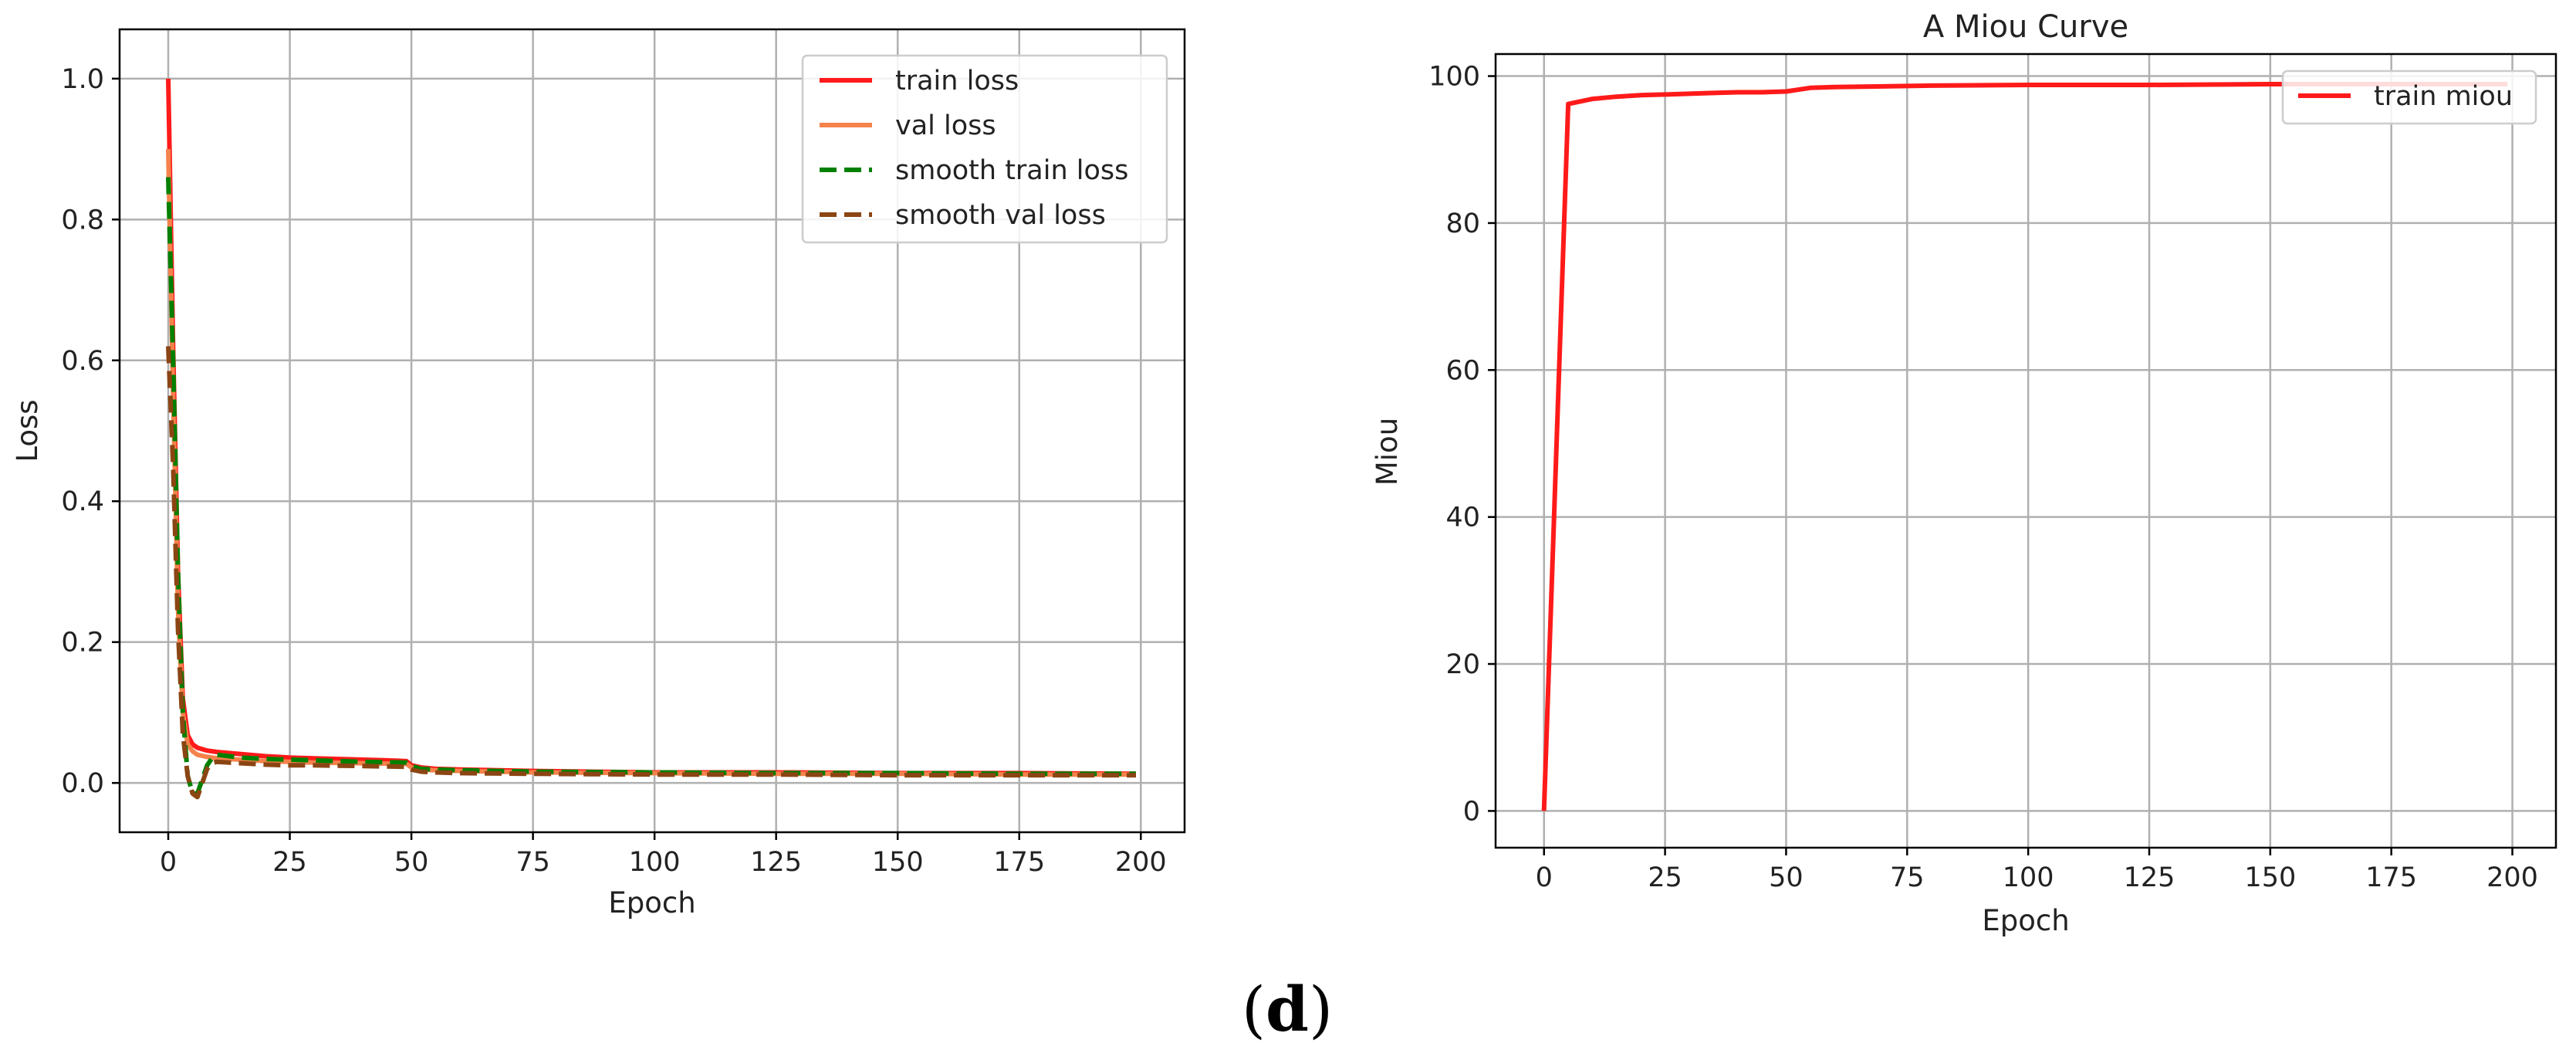  What do you see at coordinates (1544, 877) in the screenshot?
I see `miou-x-tick-label: 0` at bounding box center [1544, 877].